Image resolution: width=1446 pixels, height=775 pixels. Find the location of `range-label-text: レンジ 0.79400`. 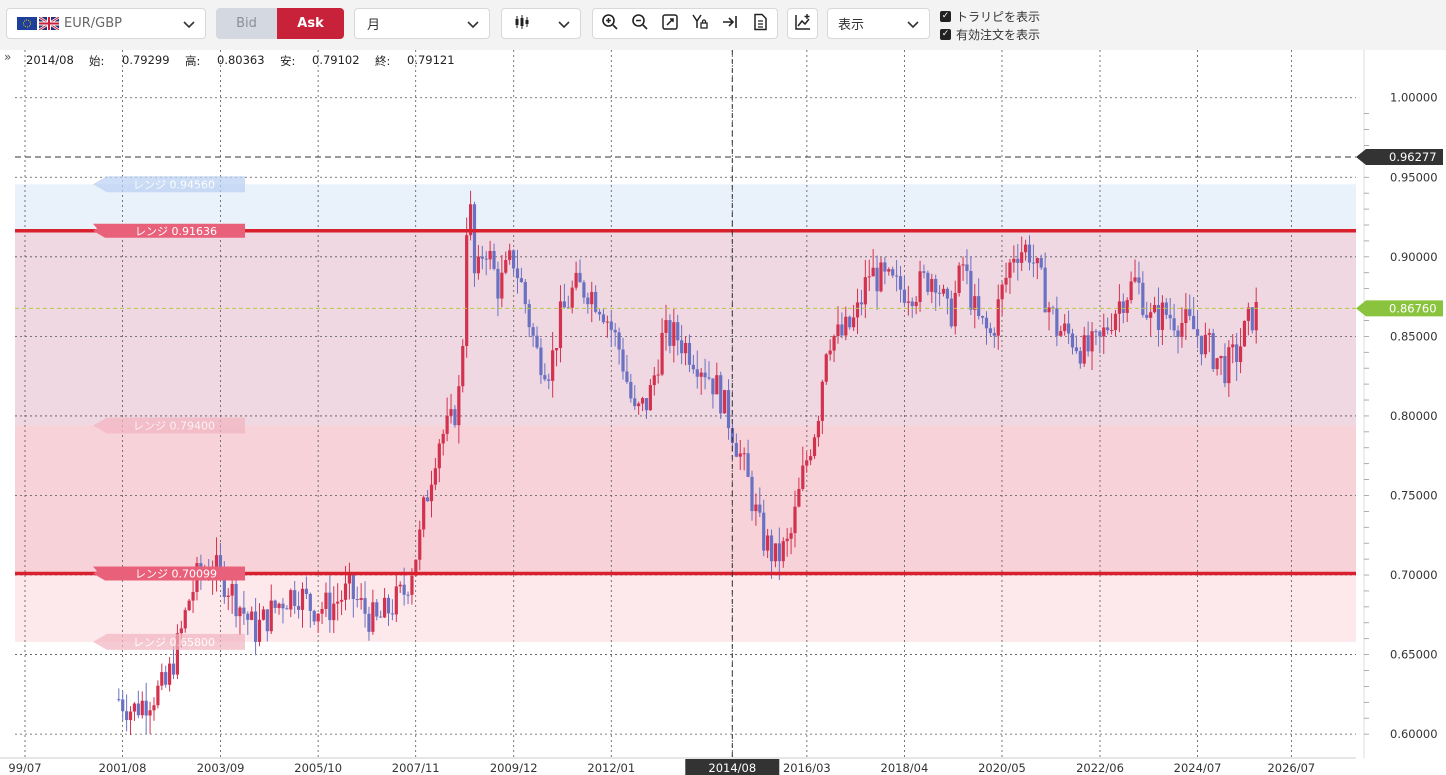

range-label-text: レンジ 0.79400 is located at coordinates (174, 425).